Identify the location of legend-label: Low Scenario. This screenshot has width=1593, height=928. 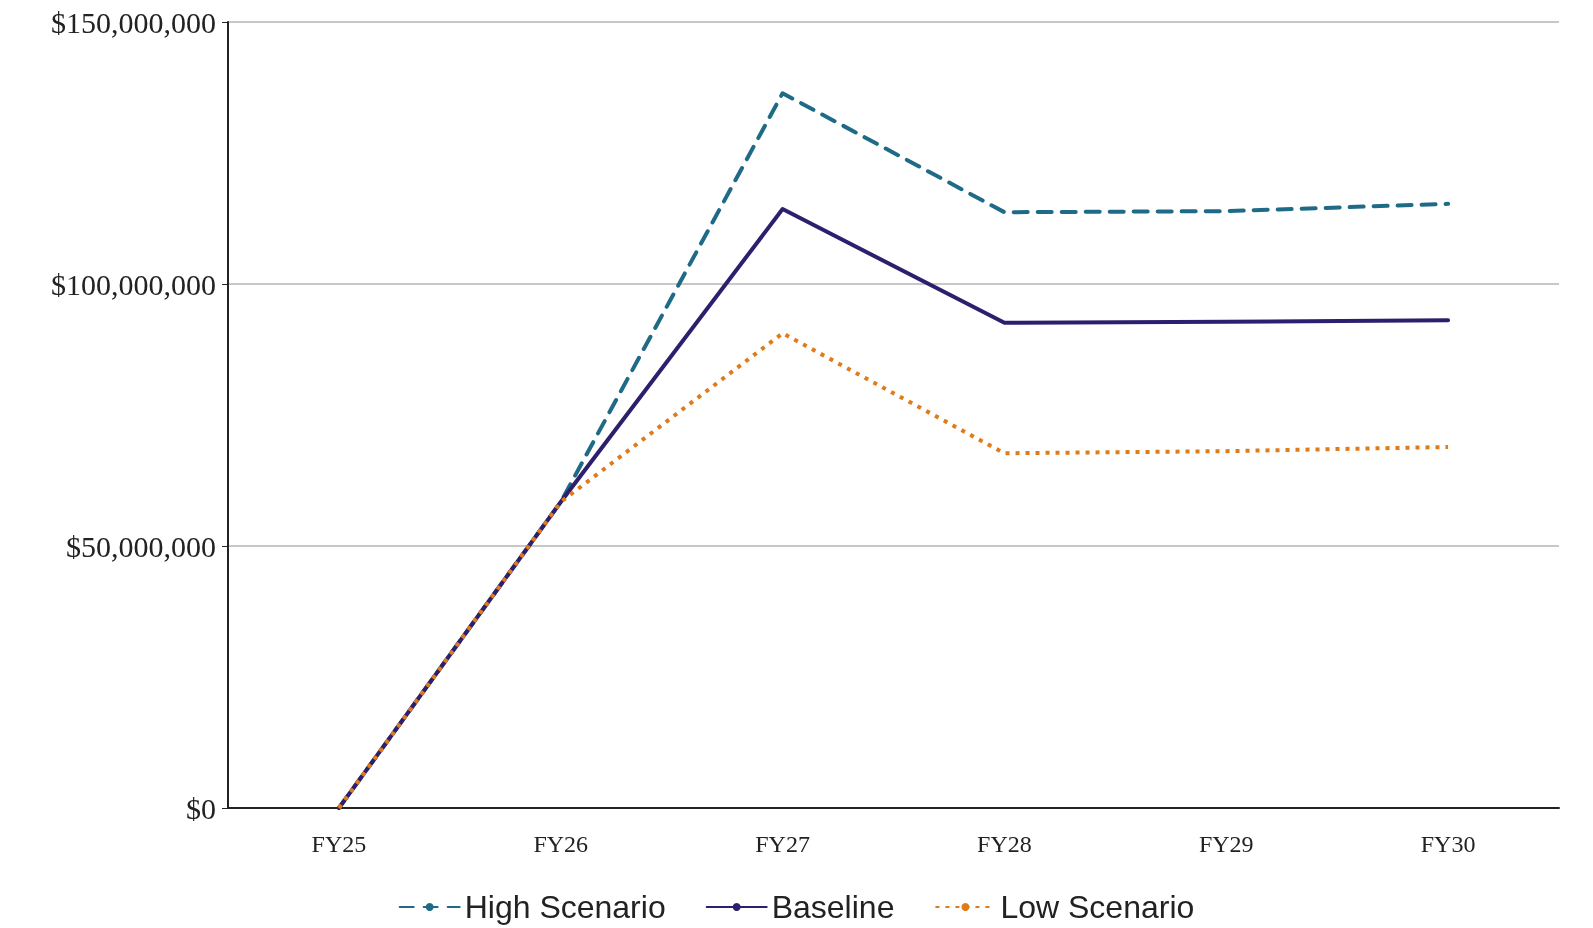
(1097, 907).